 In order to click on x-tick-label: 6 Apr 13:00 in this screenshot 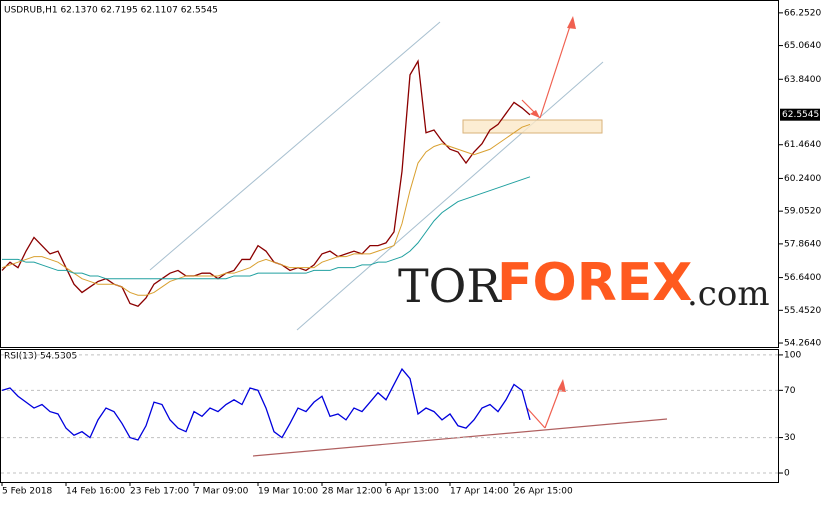, I will do `click(412, 492)`.